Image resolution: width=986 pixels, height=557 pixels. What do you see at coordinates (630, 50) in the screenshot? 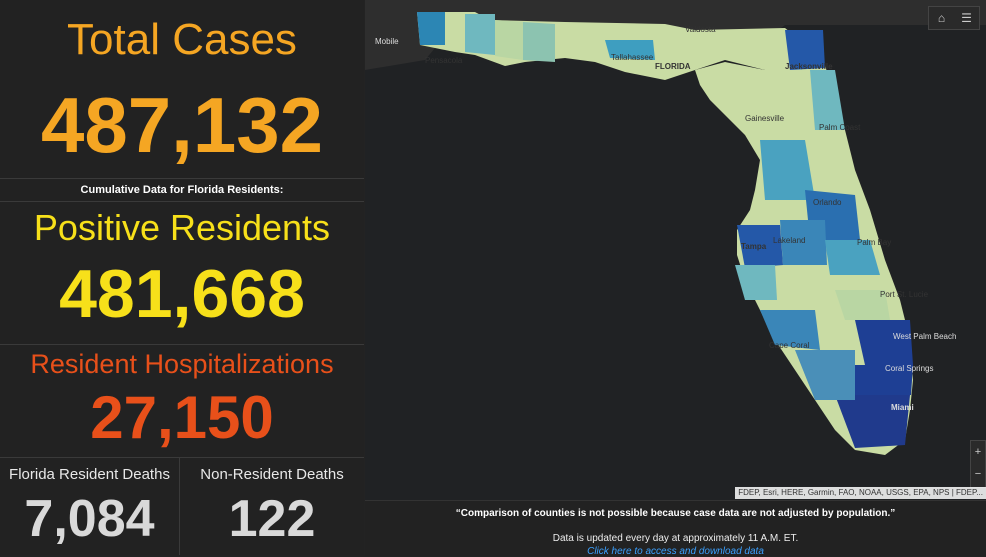
I see `county-leon` at bounding box center [630, 50].